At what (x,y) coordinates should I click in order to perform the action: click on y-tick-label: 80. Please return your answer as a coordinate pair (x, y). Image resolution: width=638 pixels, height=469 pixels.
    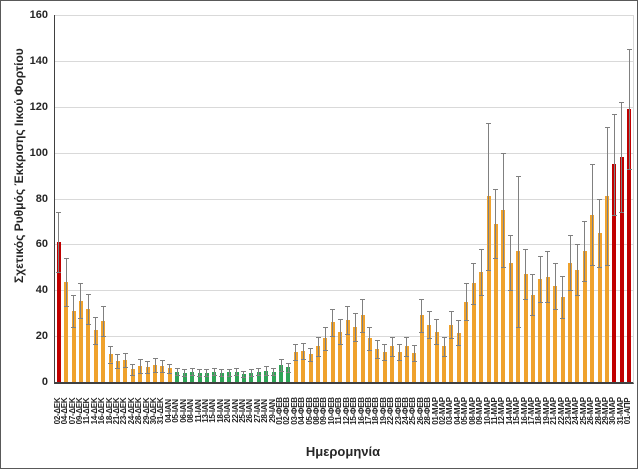
    Looking at the image, I should click on (41, 198).